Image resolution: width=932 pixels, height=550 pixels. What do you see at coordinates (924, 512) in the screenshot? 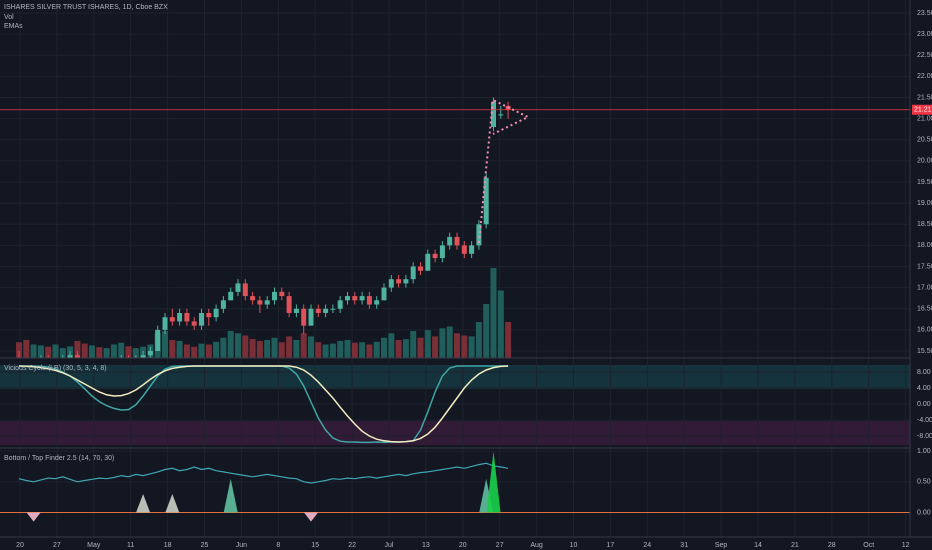
I see `y-tick-label: 0.00` at bounding box center [924, 512].